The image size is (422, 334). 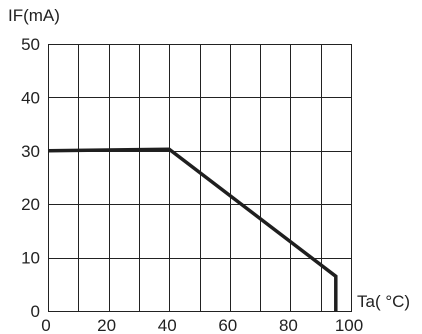 I want to click on y-tick-label: 40, so click(x=30, y=97).